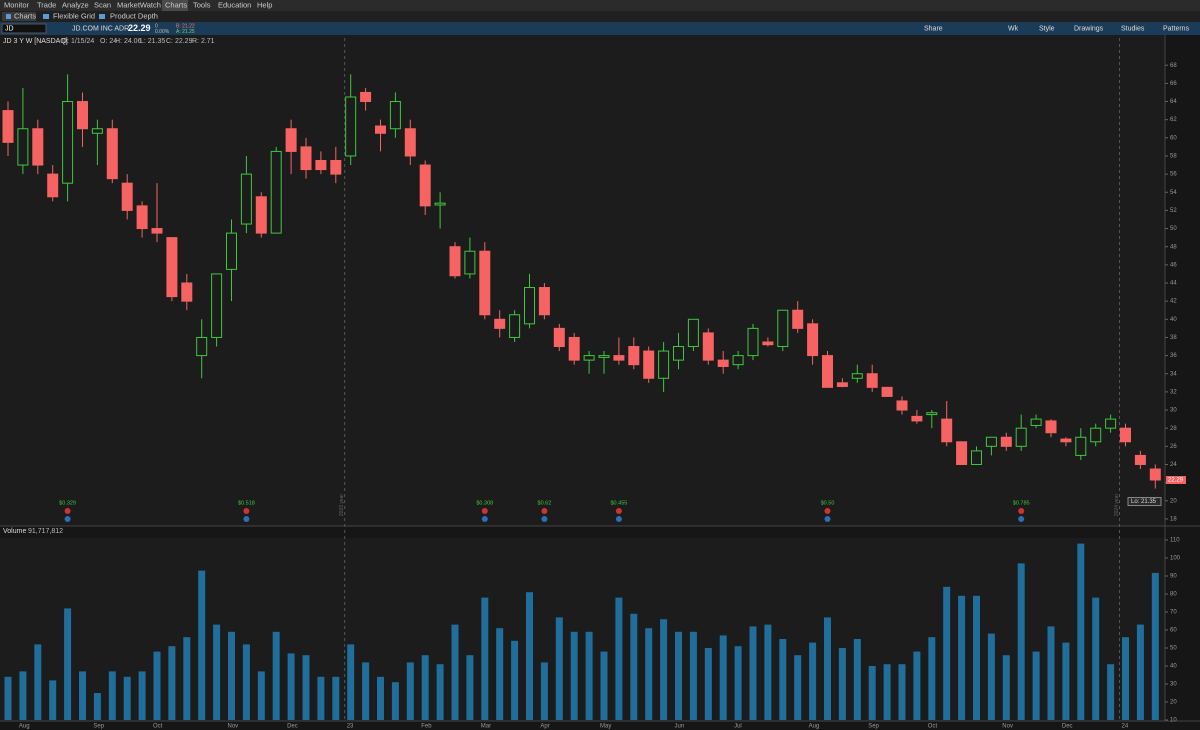 This screenshot has width=1200, height=730. I want to click on year-label: 2024 year, so click(1117, 505).